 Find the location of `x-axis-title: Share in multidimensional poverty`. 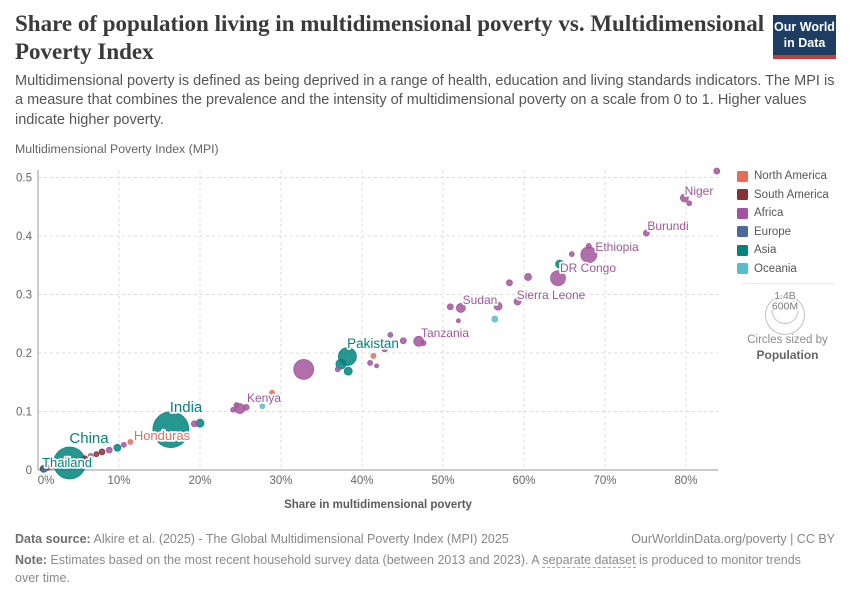

x-axis-title: Share in multidimensional poverty is located at coordinates (378, 505).